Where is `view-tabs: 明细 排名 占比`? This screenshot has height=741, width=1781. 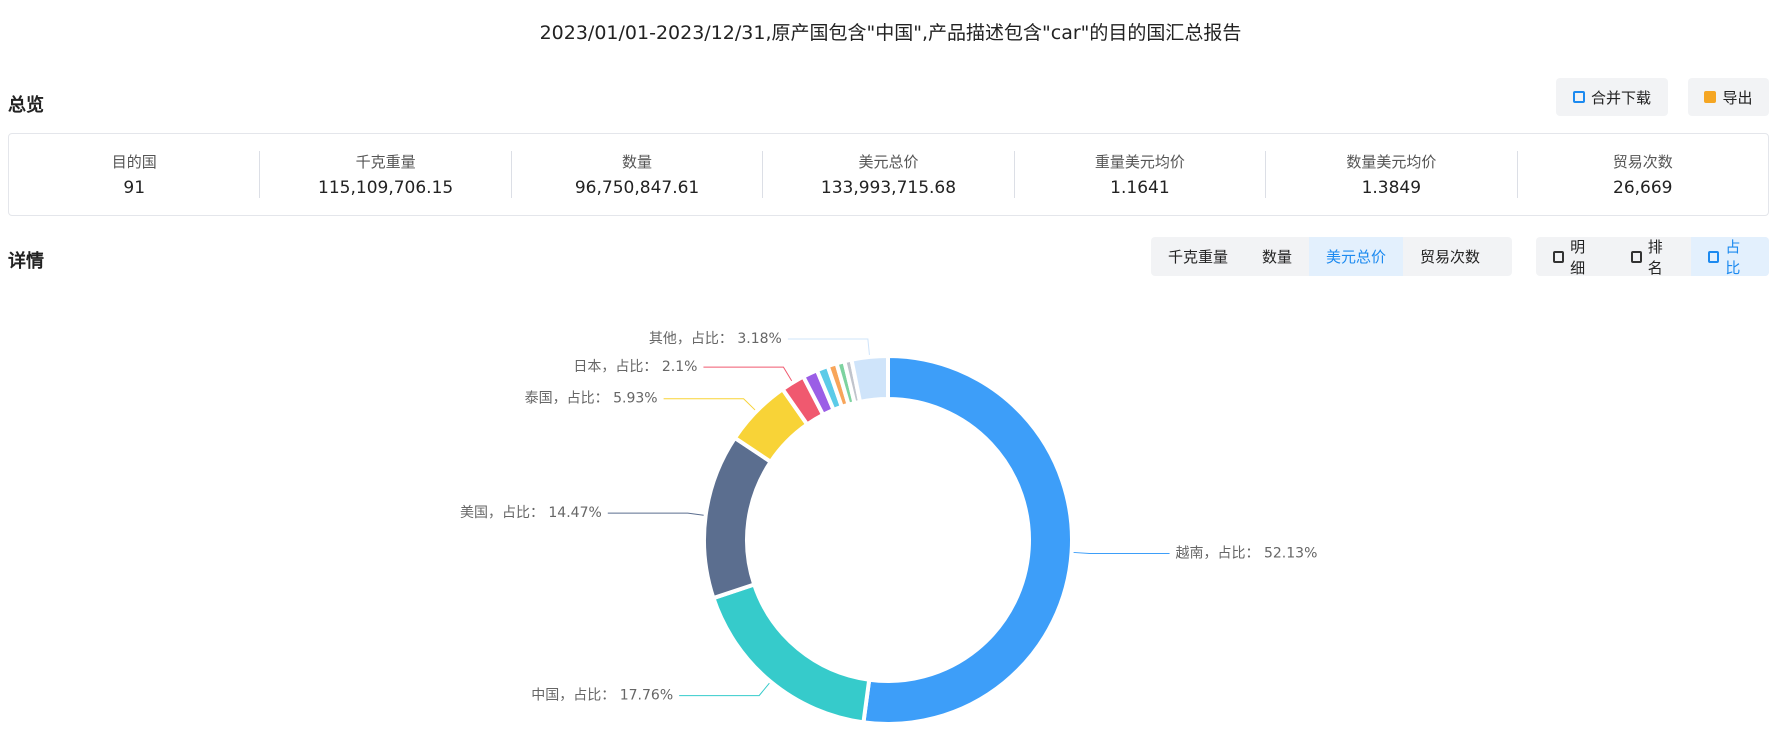
view-tabs: 明细 排名 占比 is located at coordinates (1652, 256).